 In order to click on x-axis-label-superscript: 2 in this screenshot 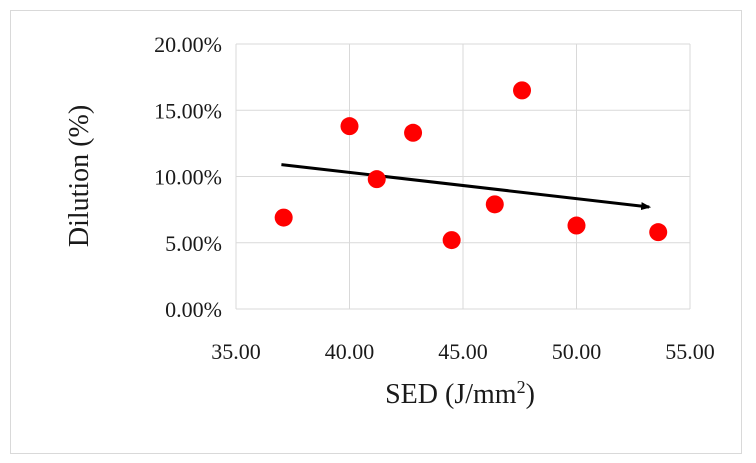, I will do `click(521, 387)`.